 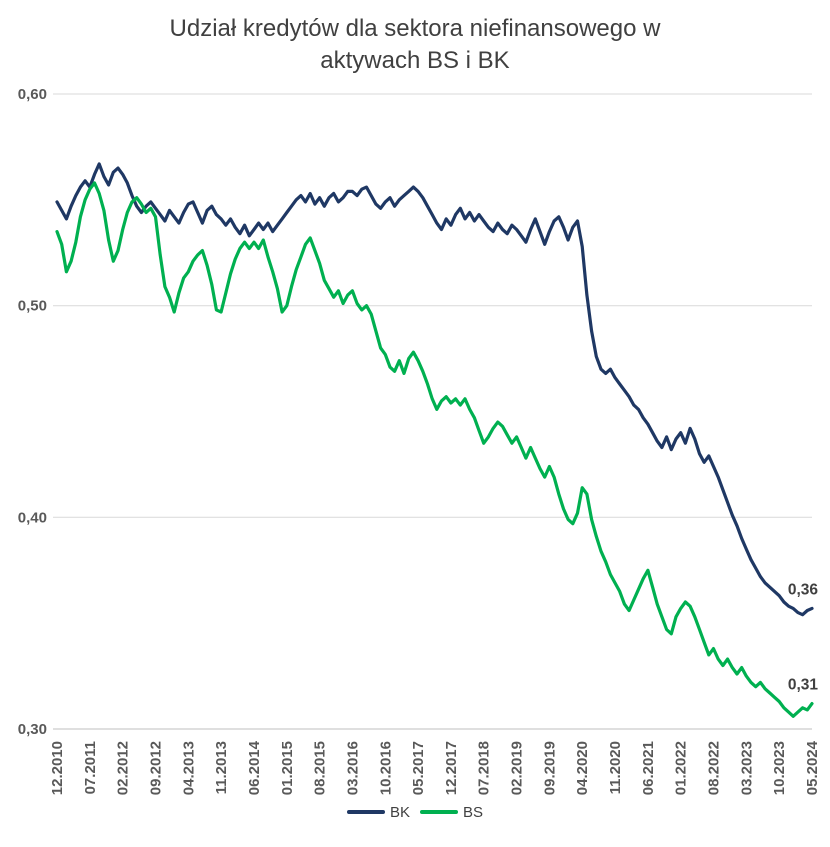 I want to click on y-tick-label: 0,50, so click(x=32, y=305).